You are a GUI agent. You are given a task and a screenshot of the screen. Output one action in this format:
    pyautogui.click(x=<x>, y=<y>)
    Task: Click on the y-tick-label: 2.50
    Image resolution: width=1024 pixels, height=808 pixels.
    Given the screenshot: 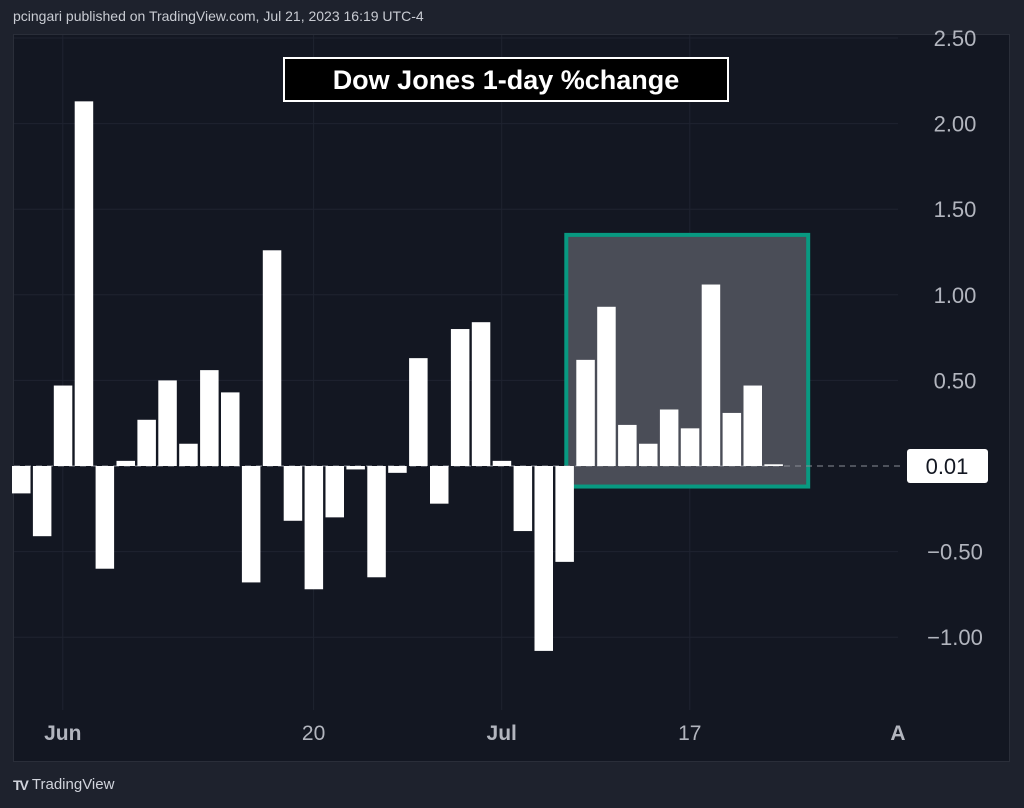 What is the action you would take?
    pyautogui.click(x=955, y=38)
    